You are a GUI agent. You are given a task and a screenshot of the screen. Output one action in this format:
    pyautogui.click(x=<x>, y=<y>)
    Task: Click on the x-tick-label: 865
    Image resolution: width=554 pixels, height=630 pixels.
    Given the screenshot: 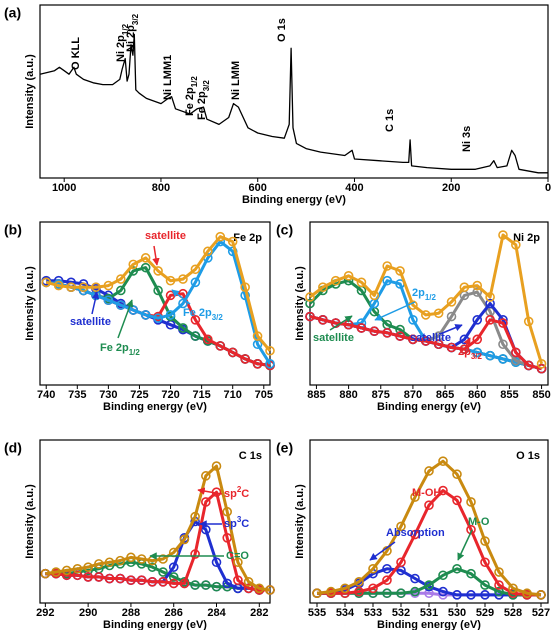 What is the action you would take?
    pyautogui.click(x=445, y=395)
    